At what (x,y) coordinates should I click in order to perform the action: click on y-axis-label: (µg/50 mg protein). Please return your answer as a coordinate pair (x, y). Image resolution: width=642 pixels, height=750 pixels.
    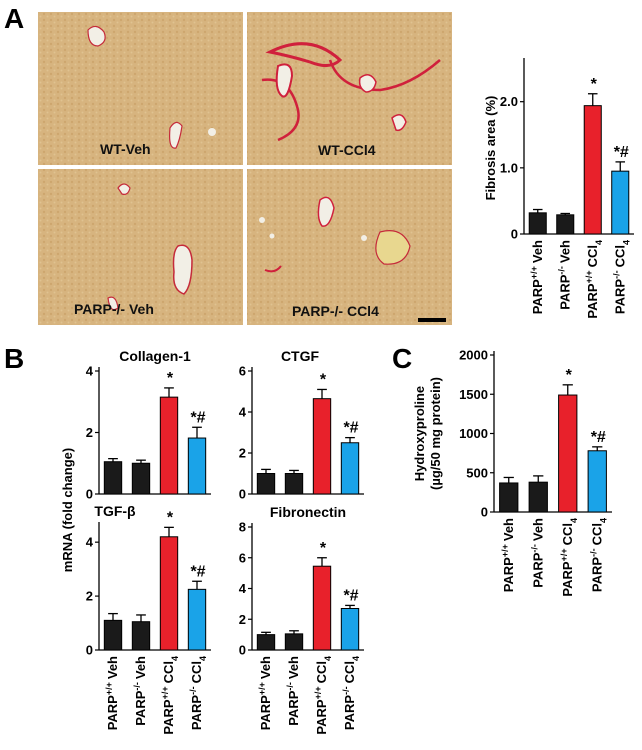
    Looking at the image, I should click on (435, 433).